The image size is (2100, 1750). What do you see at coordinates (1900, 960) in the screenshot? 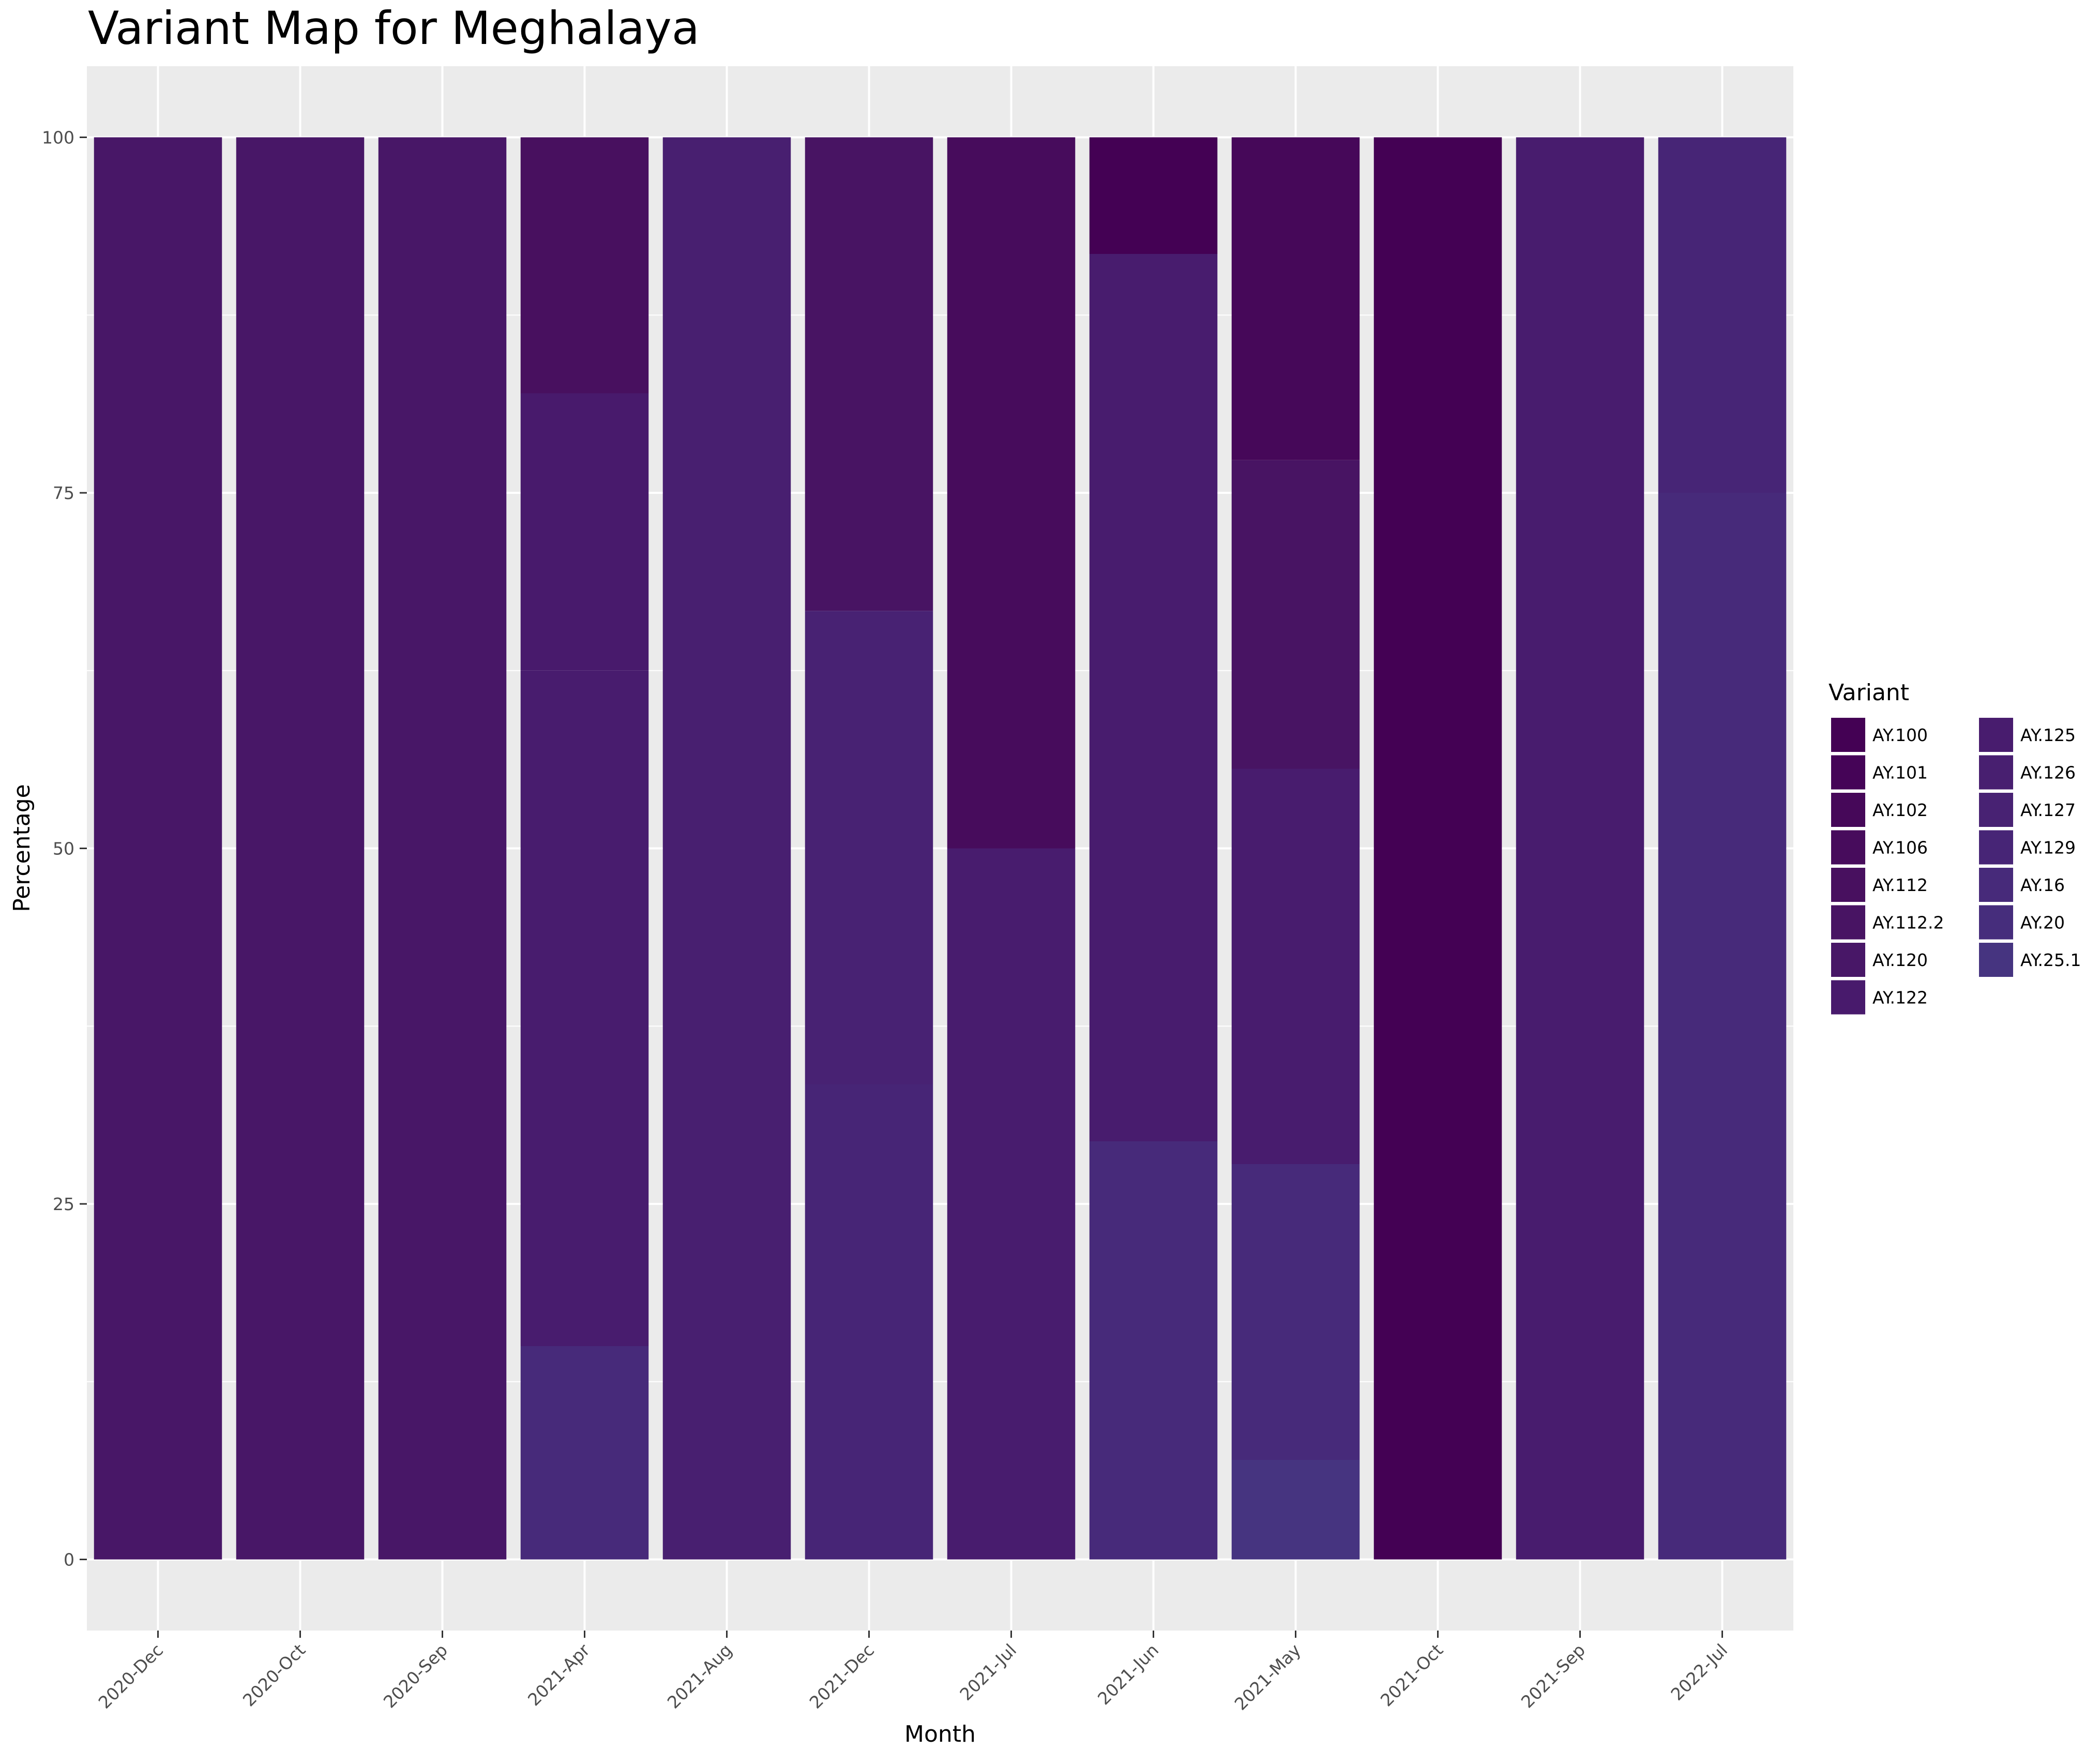
I see `legend-label: AY.120` at bounding box center [1900, 960].